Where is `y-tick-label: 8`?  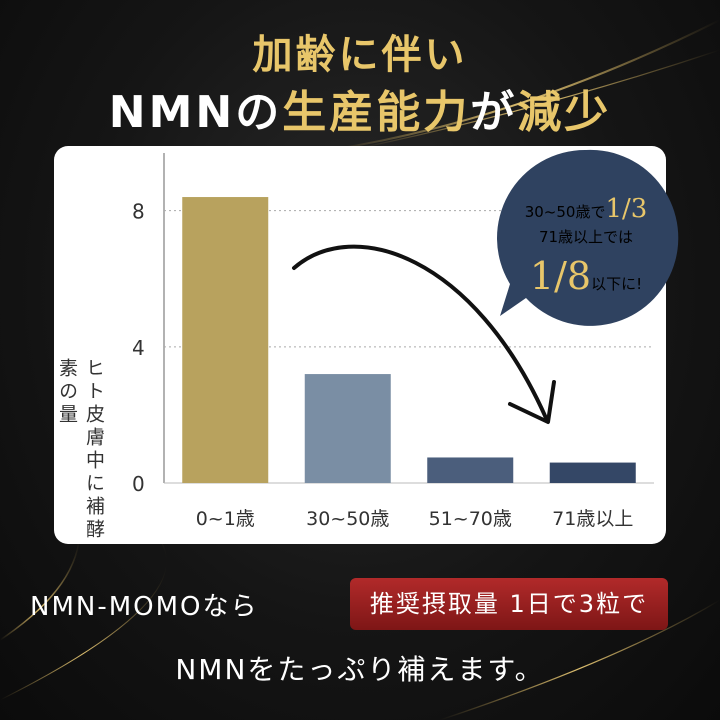 y-tick-label: 8 is located at coordinates (138, 212).